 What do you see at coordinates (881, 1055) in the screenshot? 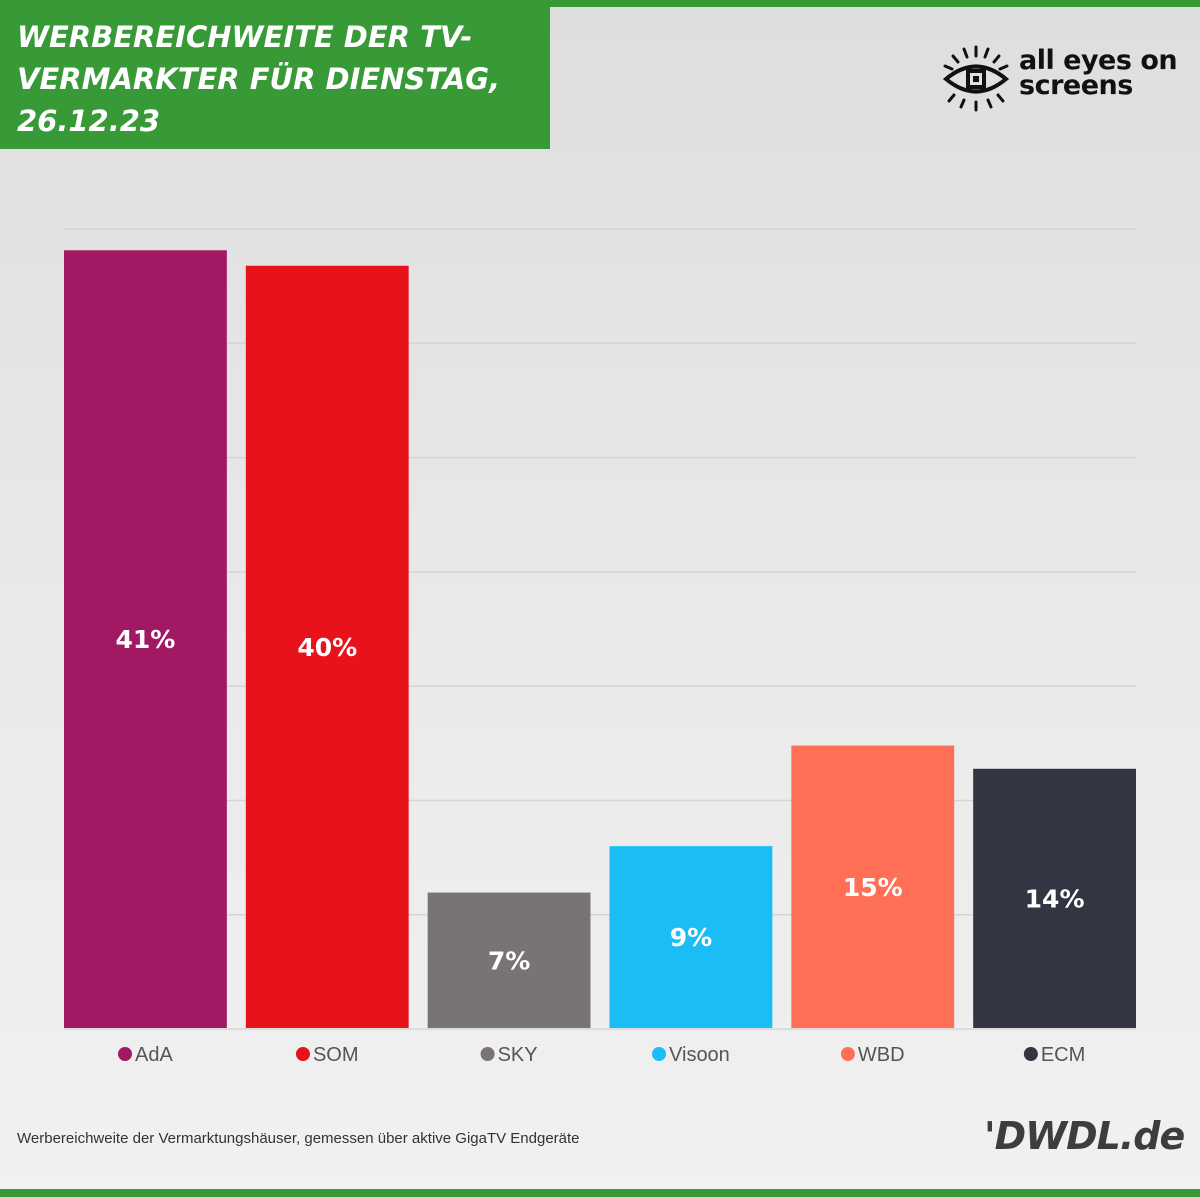
I see `legend-label-wbd: WBD` at bounding box center [881, 1055].